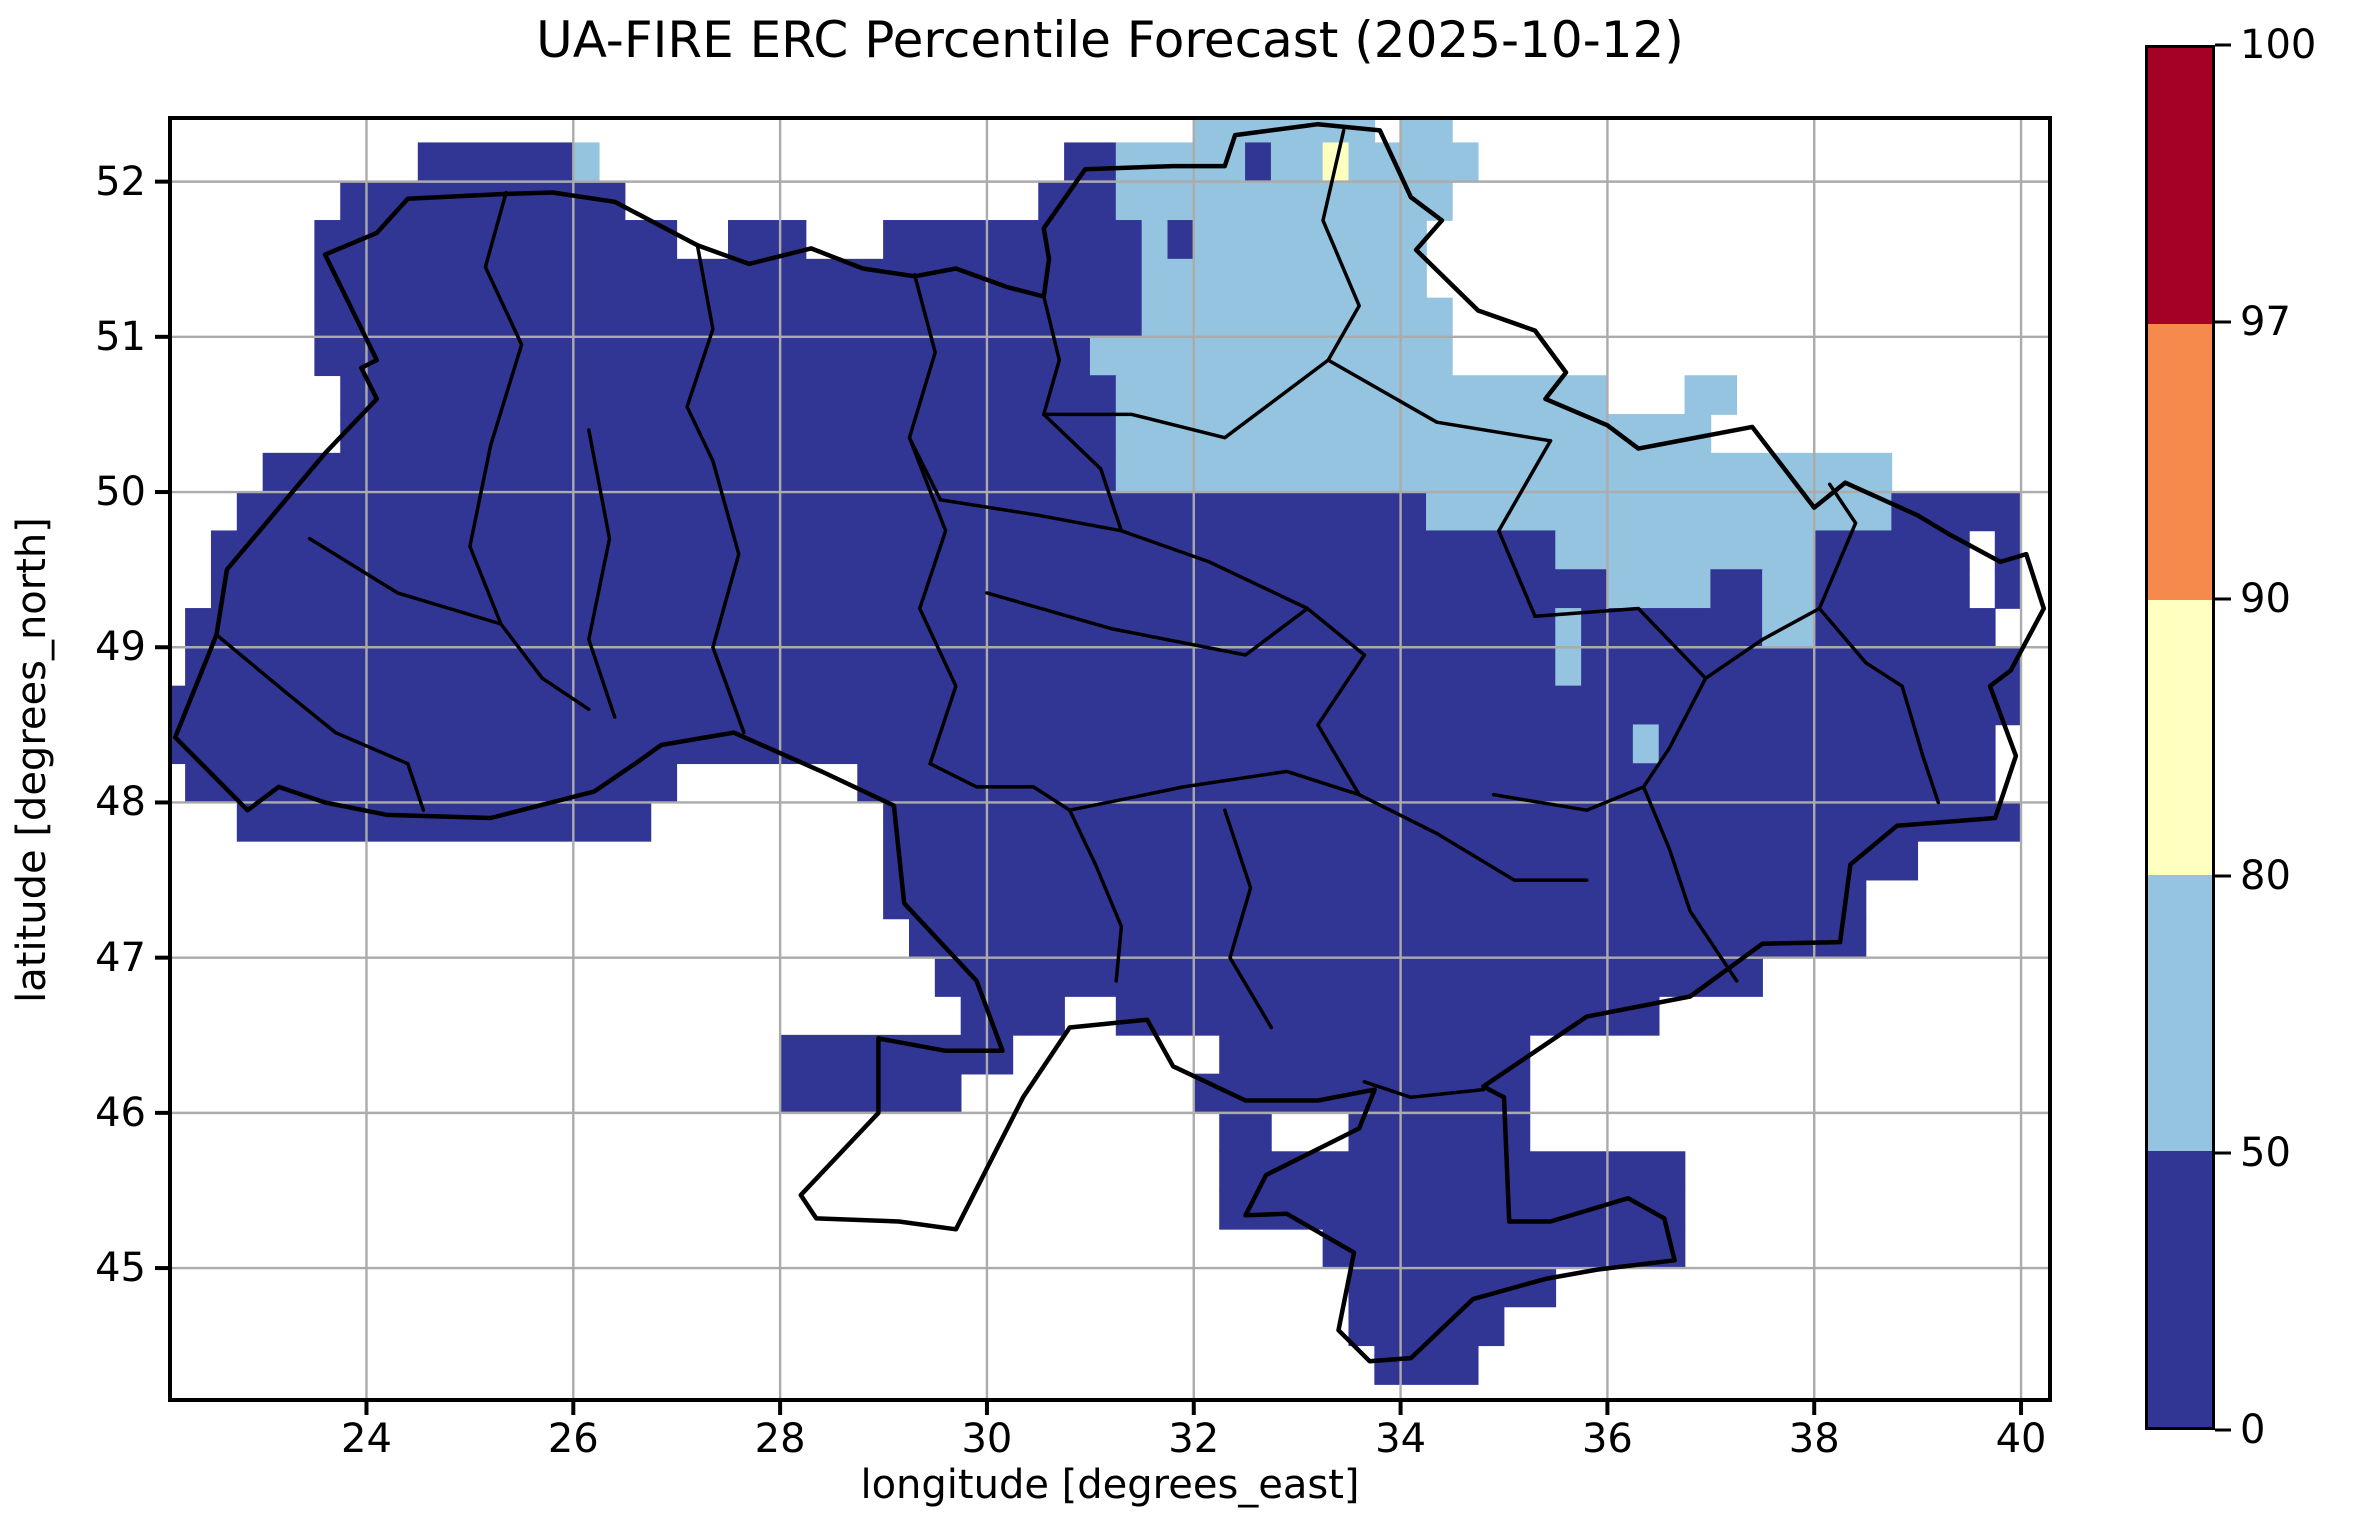 Image resolution: width=2354 pixels, height=1517 pixels. Describe the element at coordinates (1607, 1439) in the screenshot. I see `x-tick-label: 36` at that location.